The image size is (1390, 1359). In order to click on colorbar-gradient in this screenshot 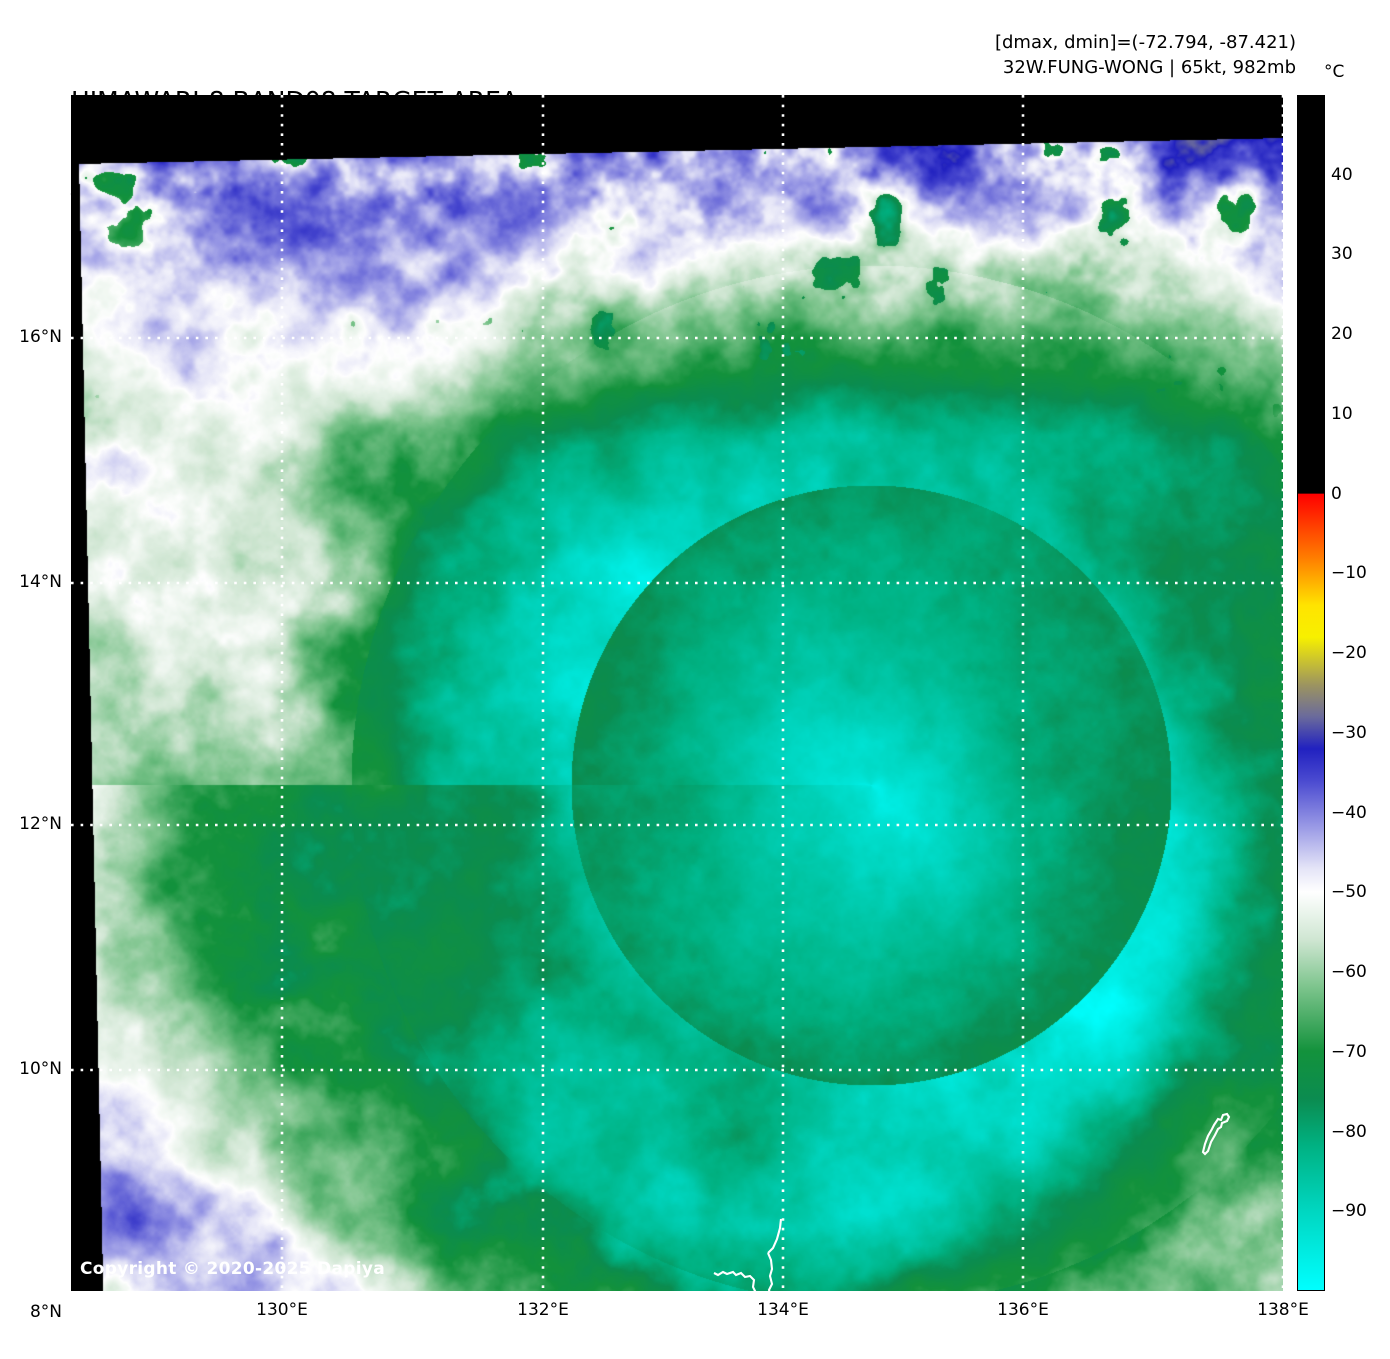, I will do `click(1311, 693)`.